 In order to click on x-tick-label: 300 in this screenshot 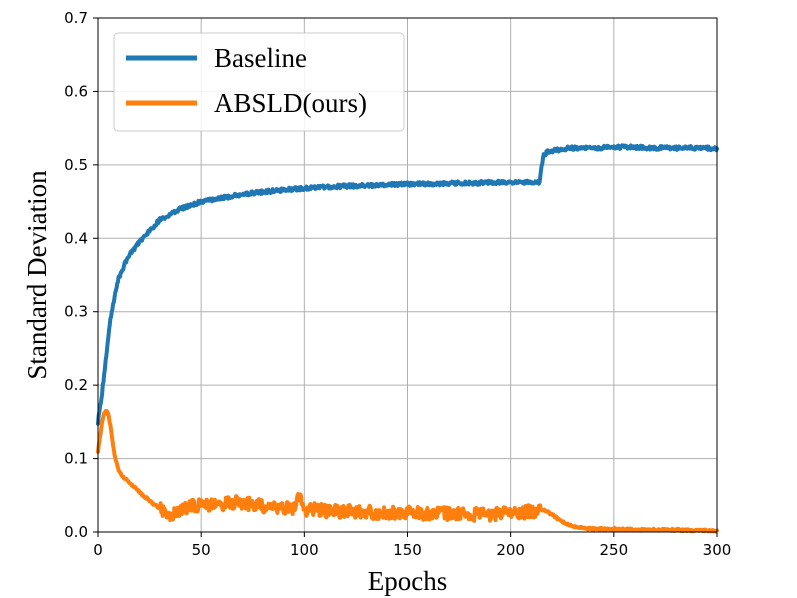, I will do `click(717, 550)`.